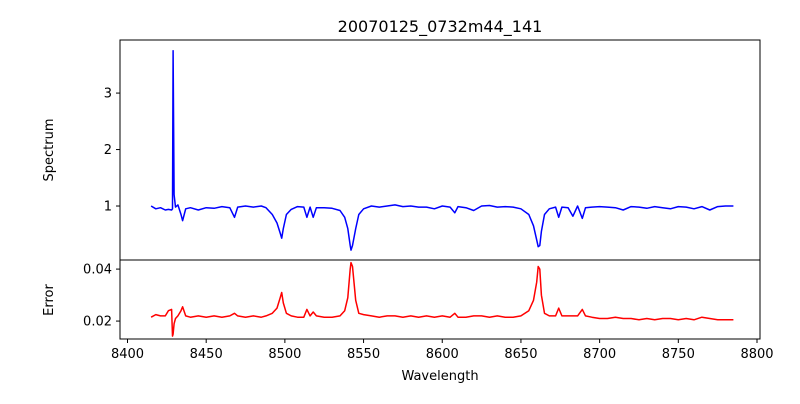 The width and height of the screenshot is (800, 404). Describe the element at coordinates (108, 150) in the screenshot. I see `y-tick-label: 2` at that location.